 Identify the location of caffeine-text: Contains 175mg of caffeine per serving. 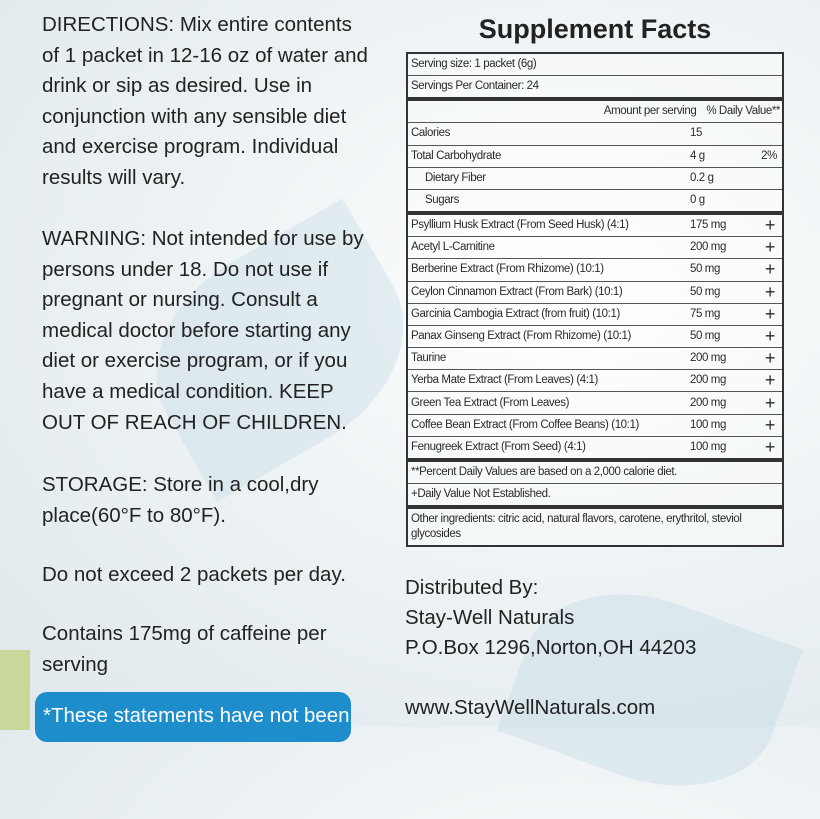
(184, 649).